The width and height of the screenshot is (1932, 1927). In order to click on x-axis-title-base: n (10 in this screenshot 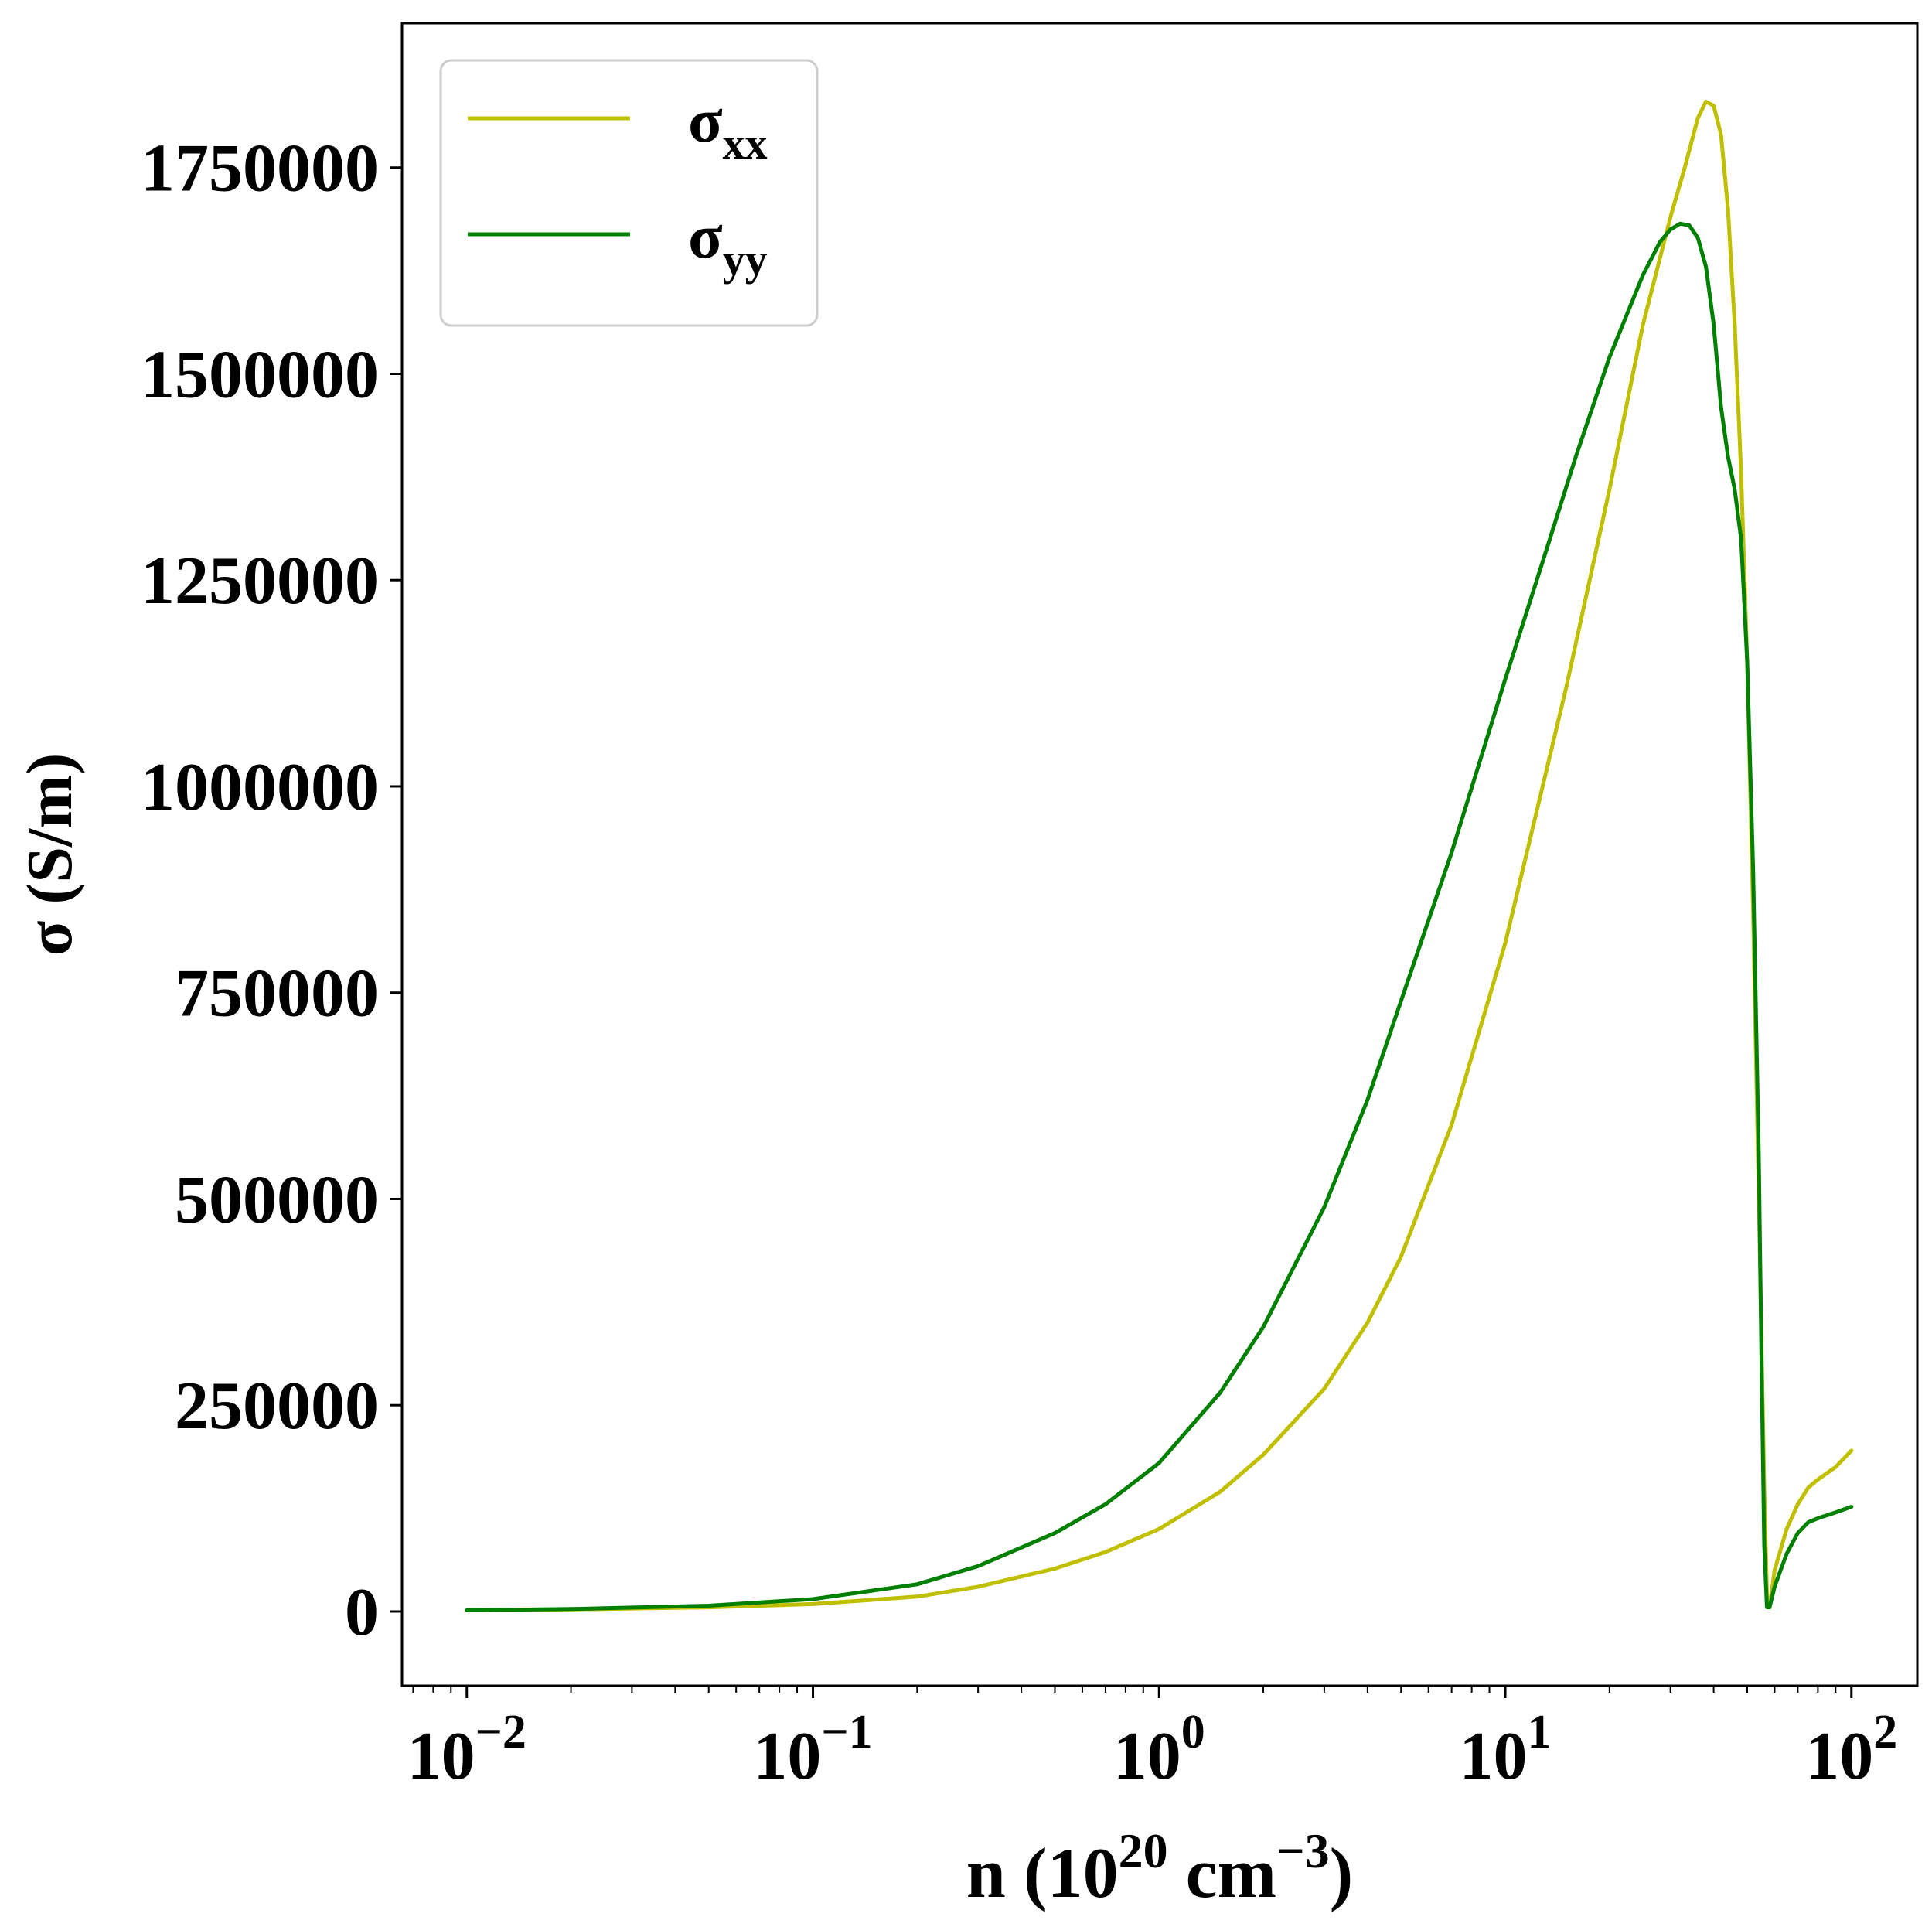, I will do `click(1042, 1872)`.